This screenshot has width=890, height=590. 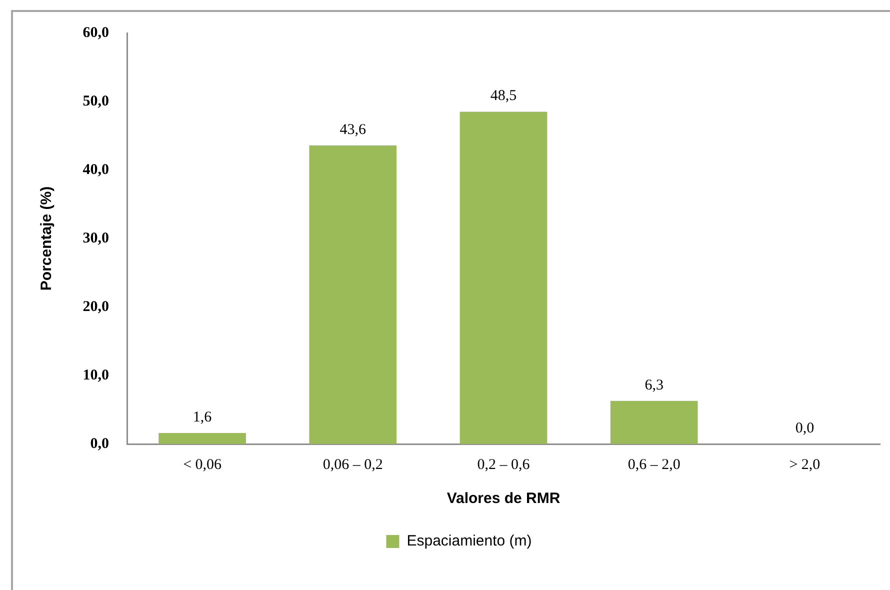 I want to click on y-tick-label: 60,0, so click(x=95, y=32).